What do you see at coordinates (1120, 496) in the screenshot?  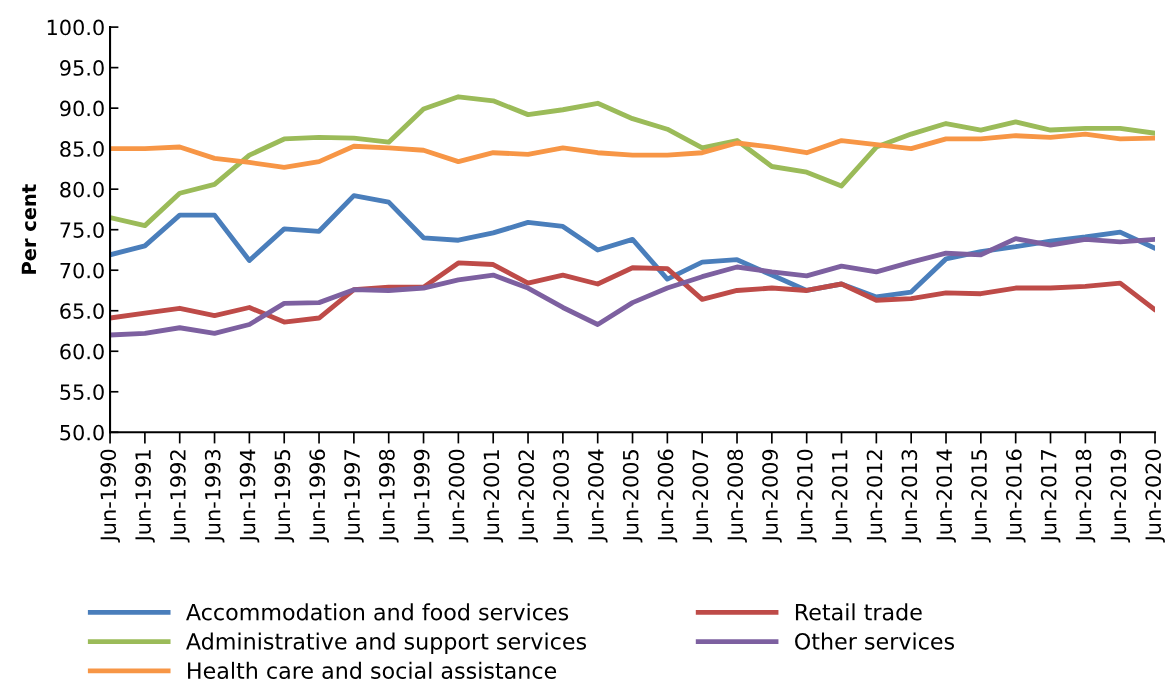 I see `x-tick-label: Jun-2019` at bounding box center [1120, 496].